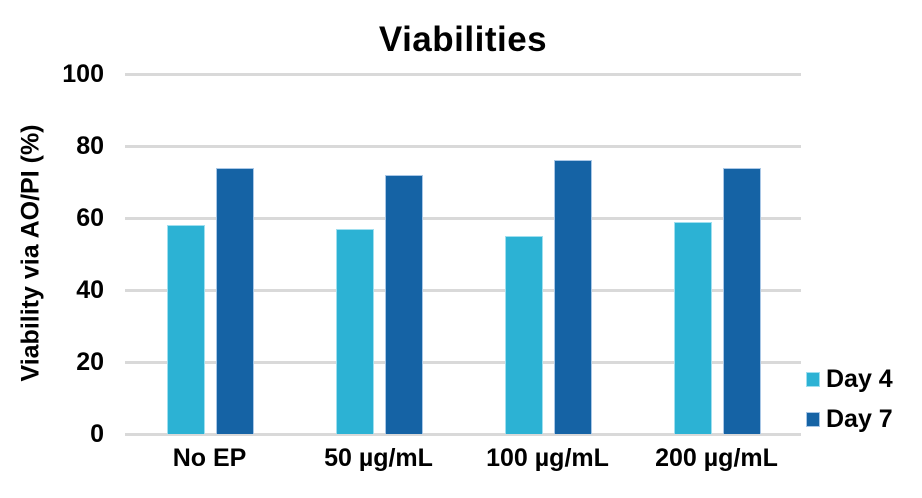 This screenshot has width=922, height=498. I want to click on legend-label-day-4: Day 4, so click(859, 379).